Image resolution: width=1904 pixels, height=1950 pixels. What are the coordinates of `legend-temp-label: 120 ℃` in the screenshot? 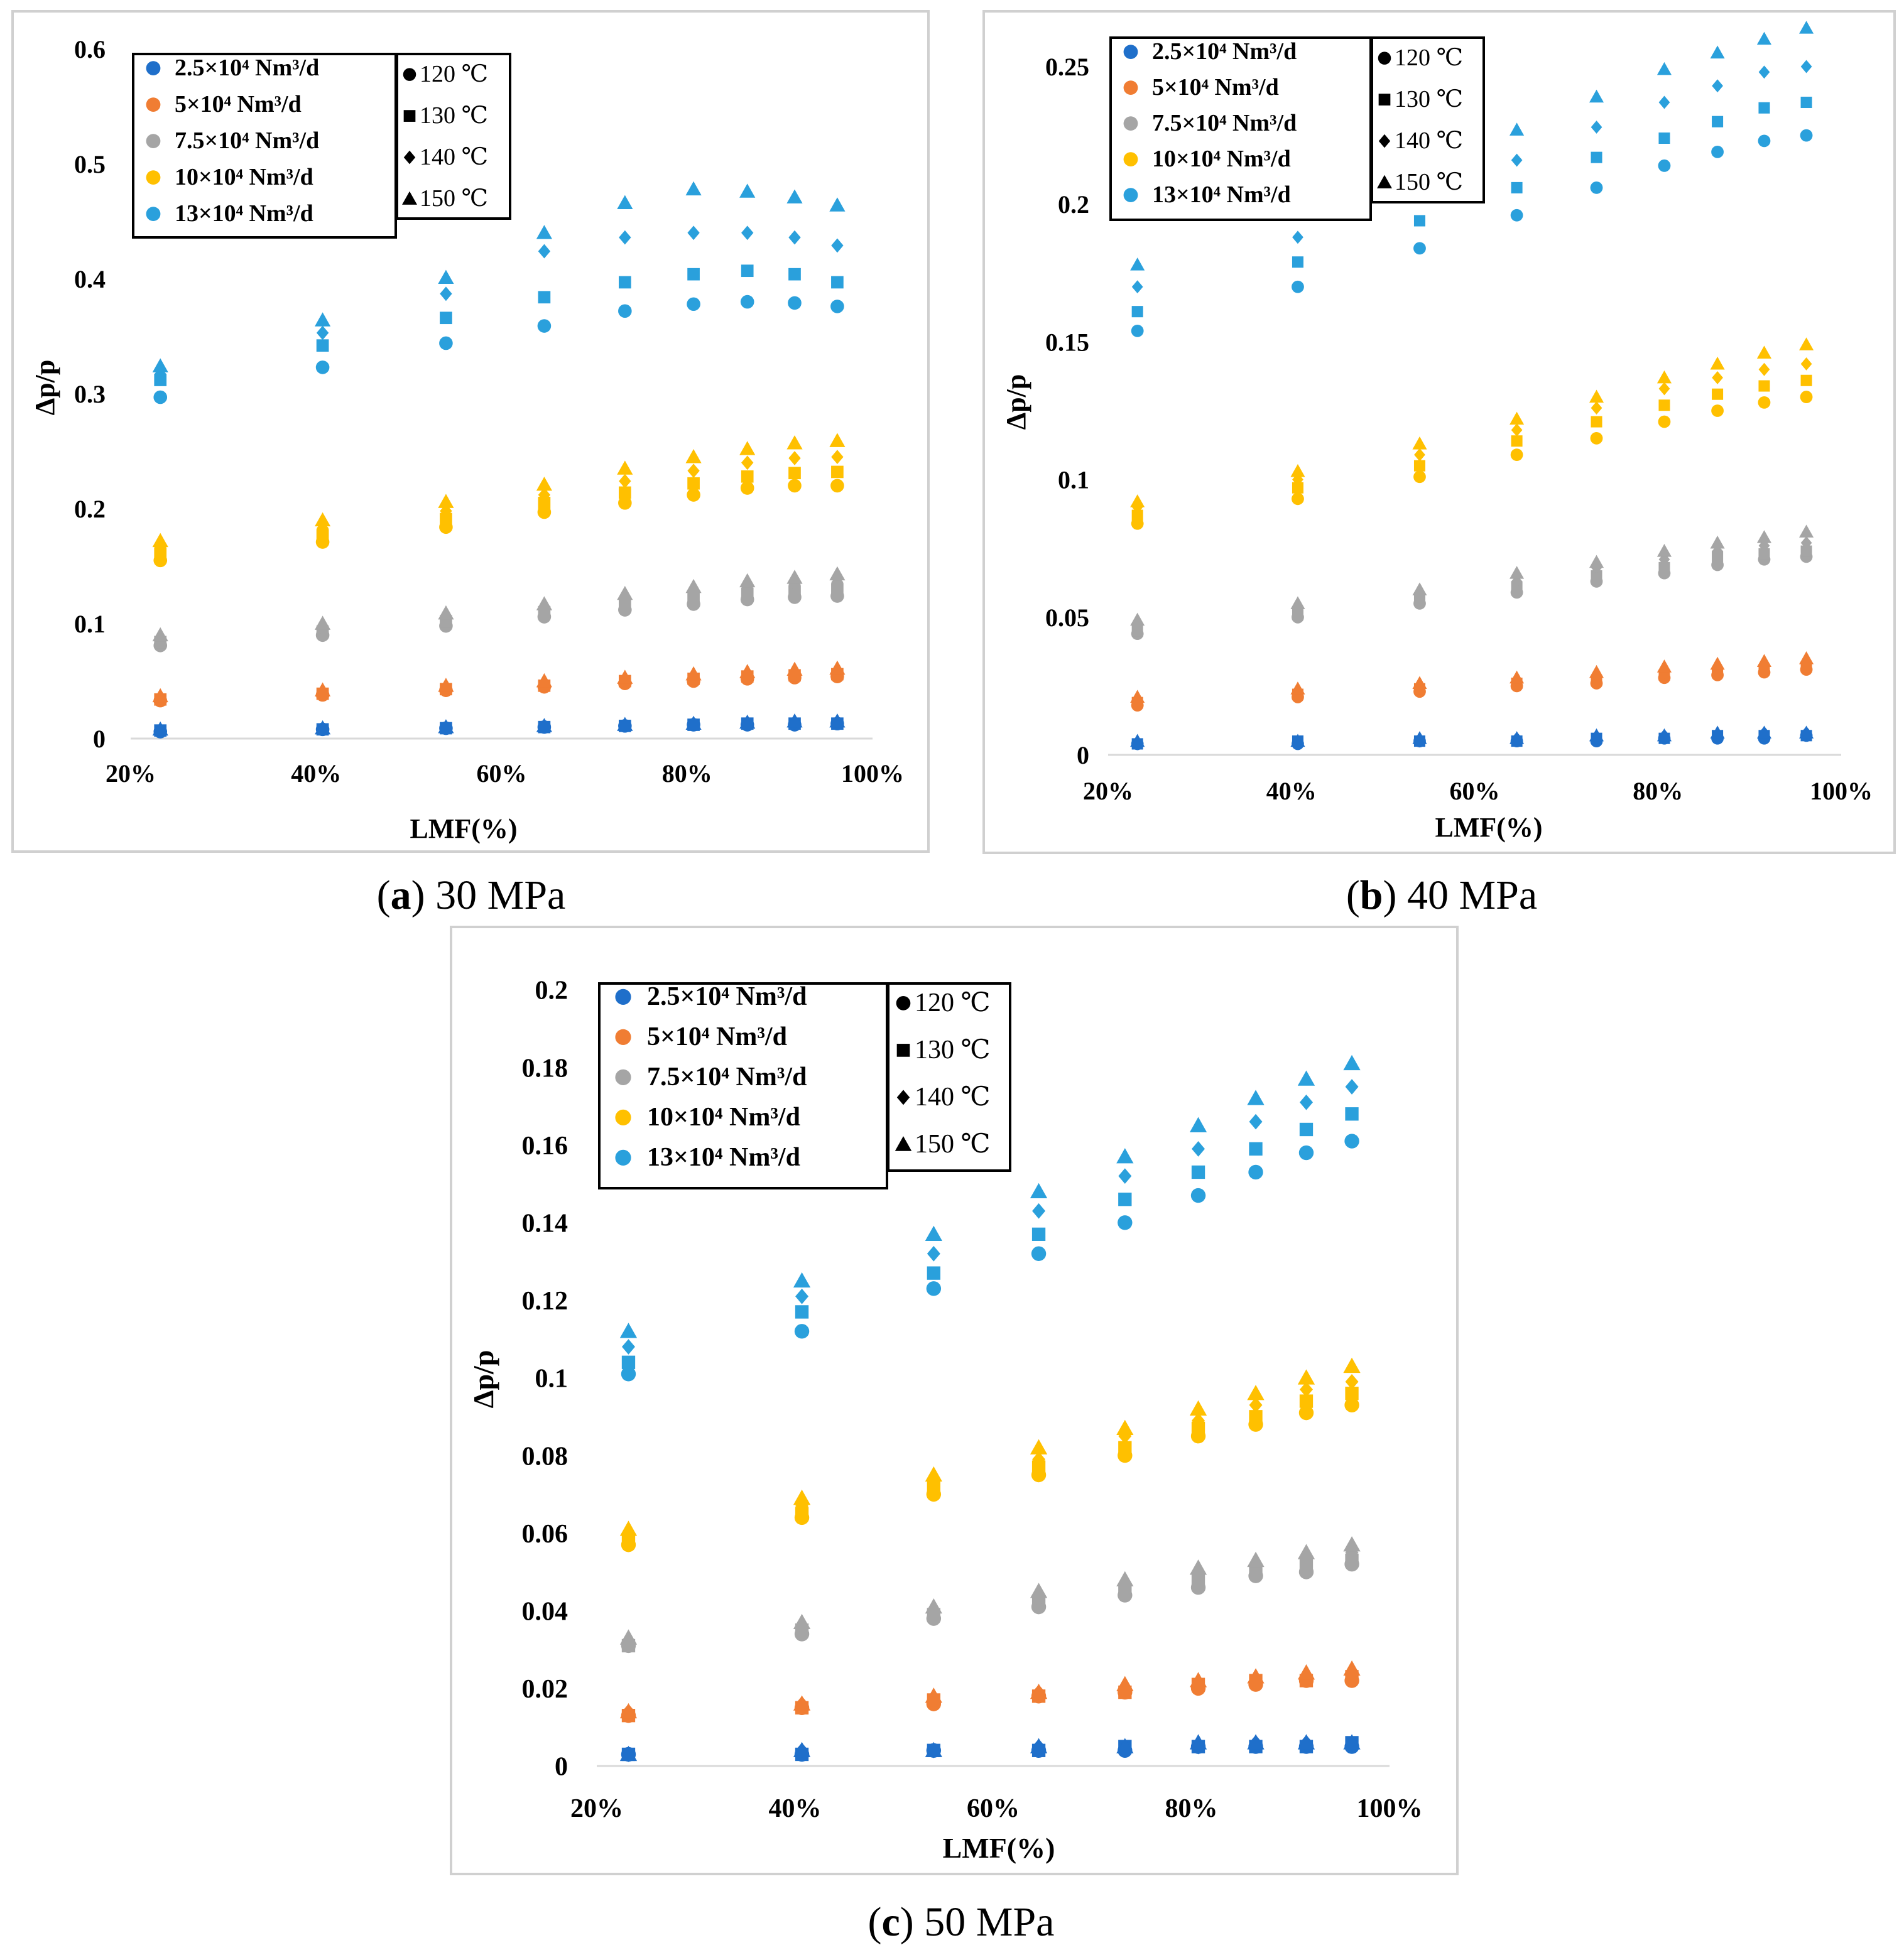 It's located at (454, 74).